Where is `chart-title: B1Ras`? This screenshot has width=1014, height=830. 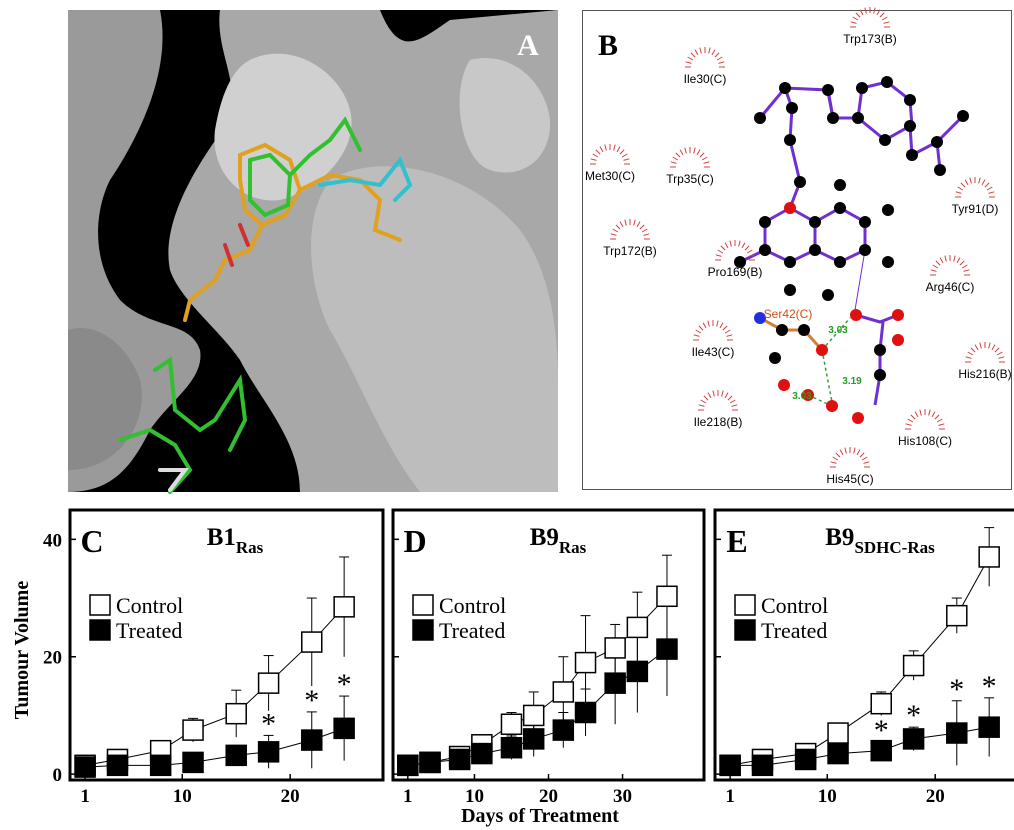
chart-title: B1Ras is located at coordinates (235, 540).